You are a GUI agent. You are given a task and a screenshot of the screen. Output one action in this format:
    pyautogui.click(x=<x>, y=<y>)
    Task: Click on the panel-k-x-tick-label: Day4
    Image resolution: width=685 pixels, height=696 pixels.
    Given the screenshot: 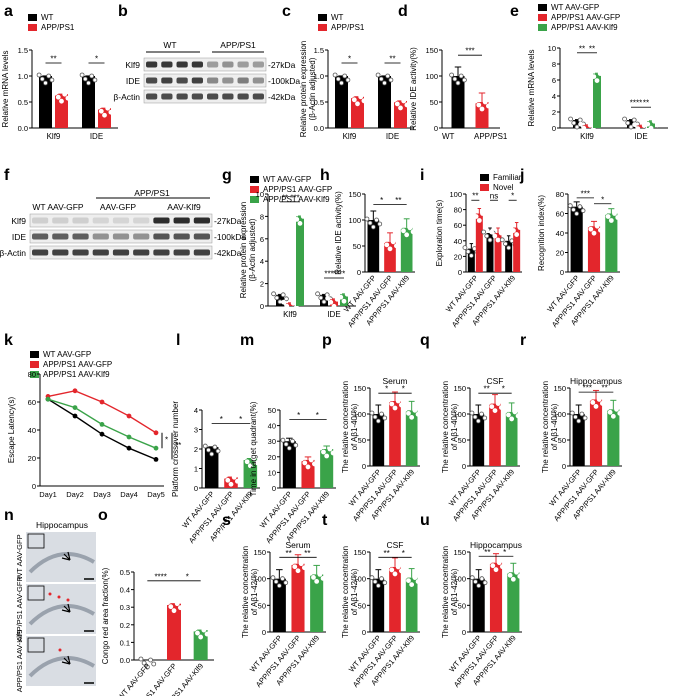 What is the action you would take?
    pyautogui.click(x=129, y=494)
    